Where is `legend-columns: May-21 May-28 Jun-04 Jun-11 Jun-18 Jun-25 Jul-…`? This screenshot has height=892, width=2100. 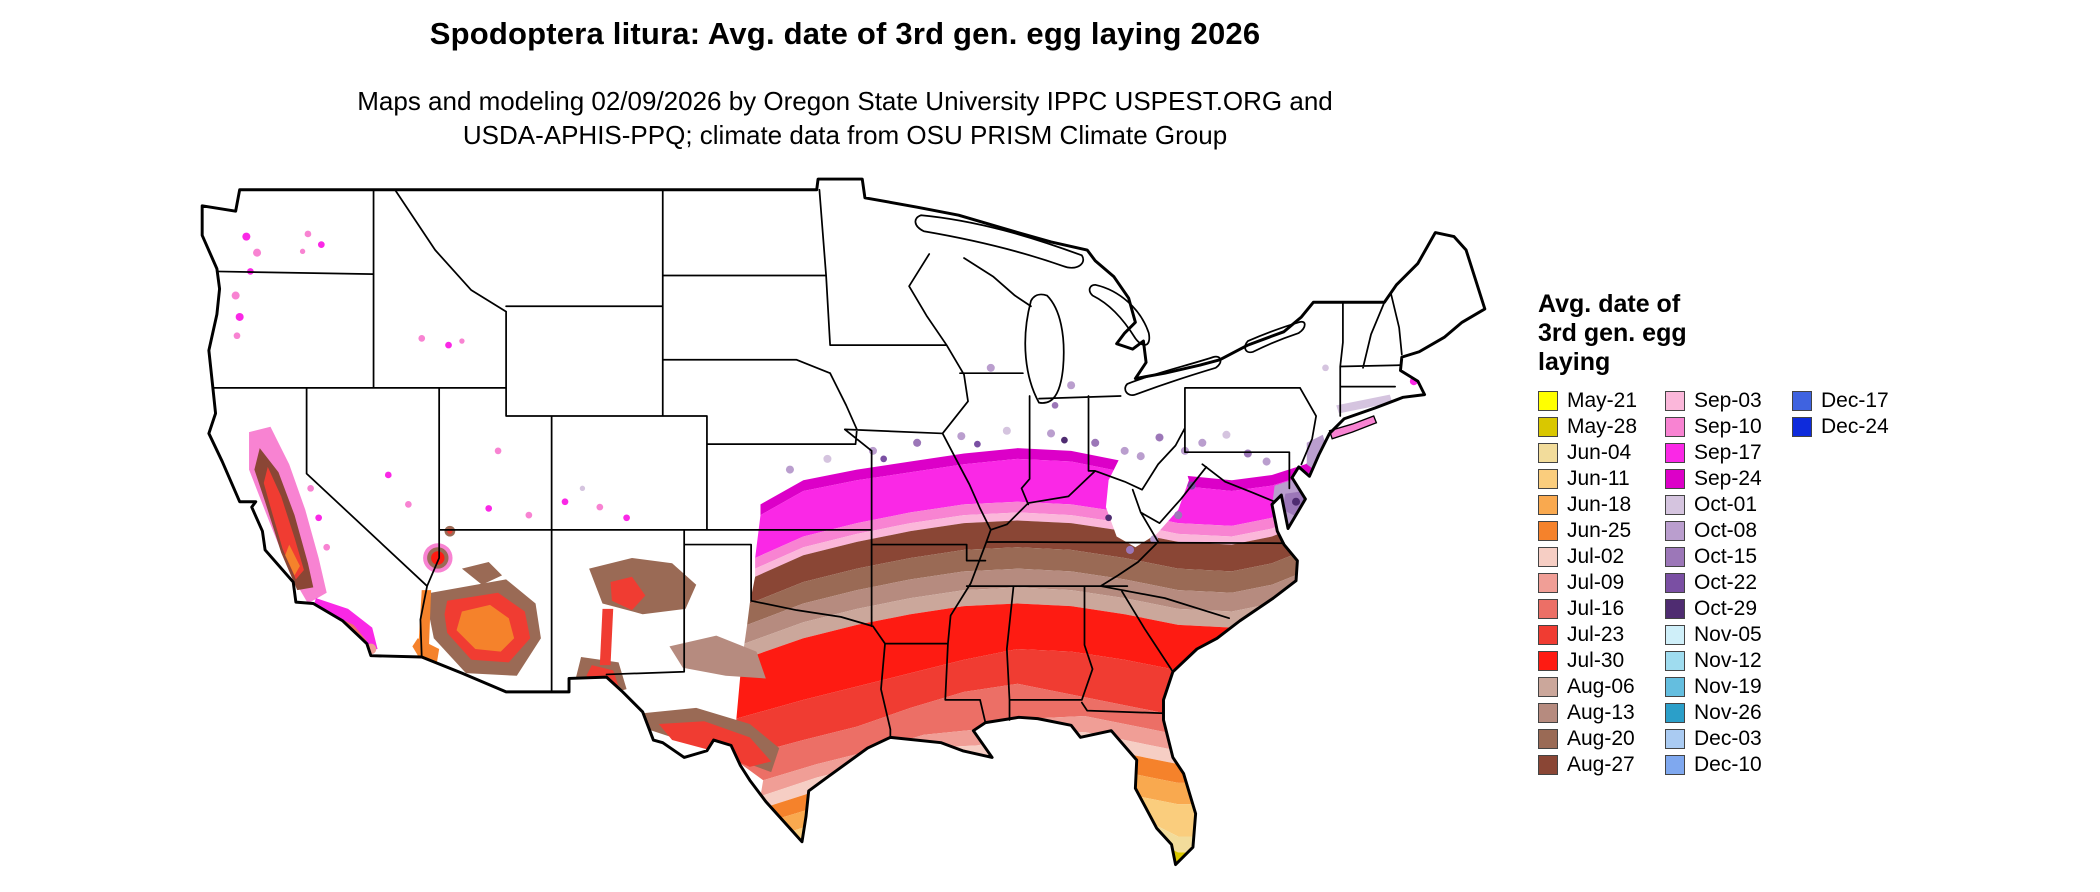 legend-columns: May-21 May-28 Jun-04 Jun-11 Jun-18 Jun-25 Jul-… is located at coordinates (1728, 583).